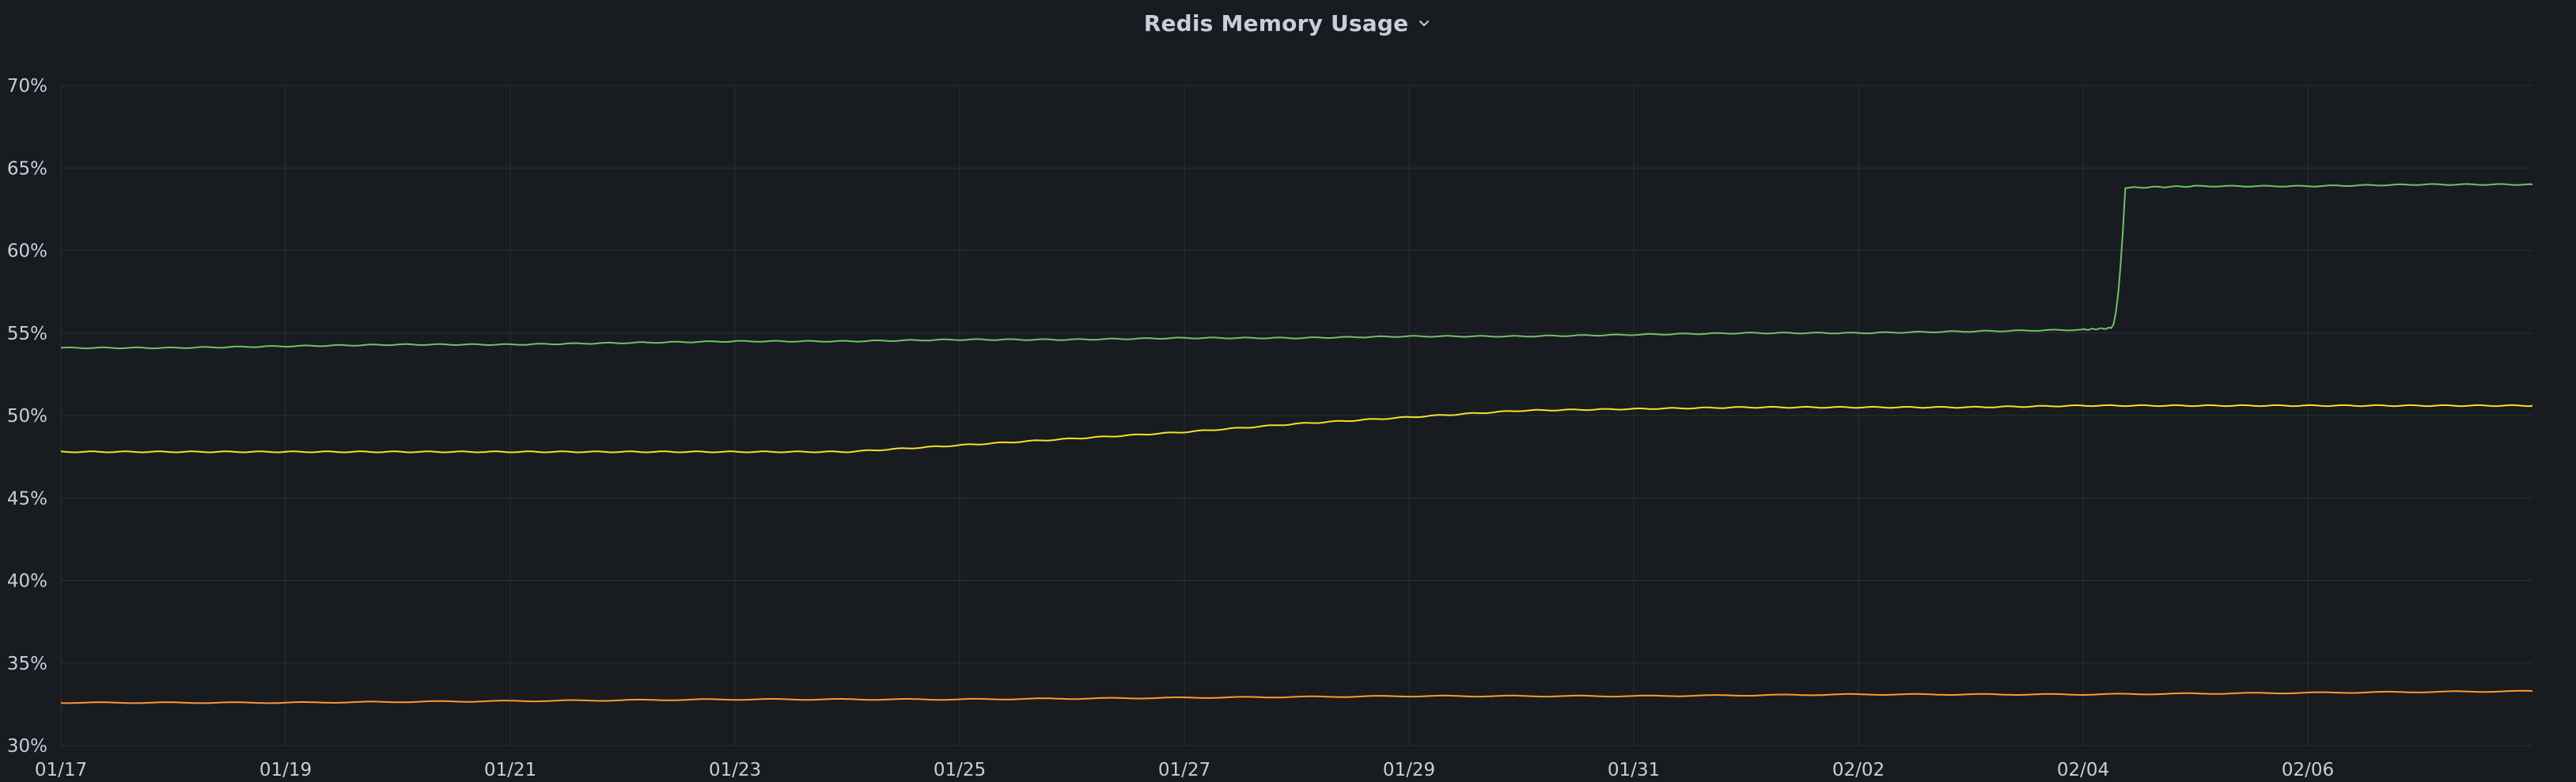  What do you see at coordinates (960, 770) in the screenshot?
I see `x-tick-label: 01/25` at bounding box center [960, 770].